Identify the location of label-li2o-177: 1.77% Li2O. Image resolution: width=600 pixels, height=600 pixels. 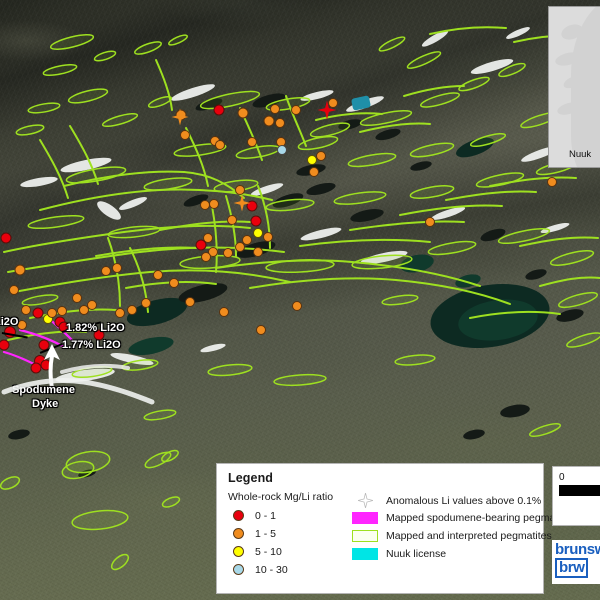
(91, 345).